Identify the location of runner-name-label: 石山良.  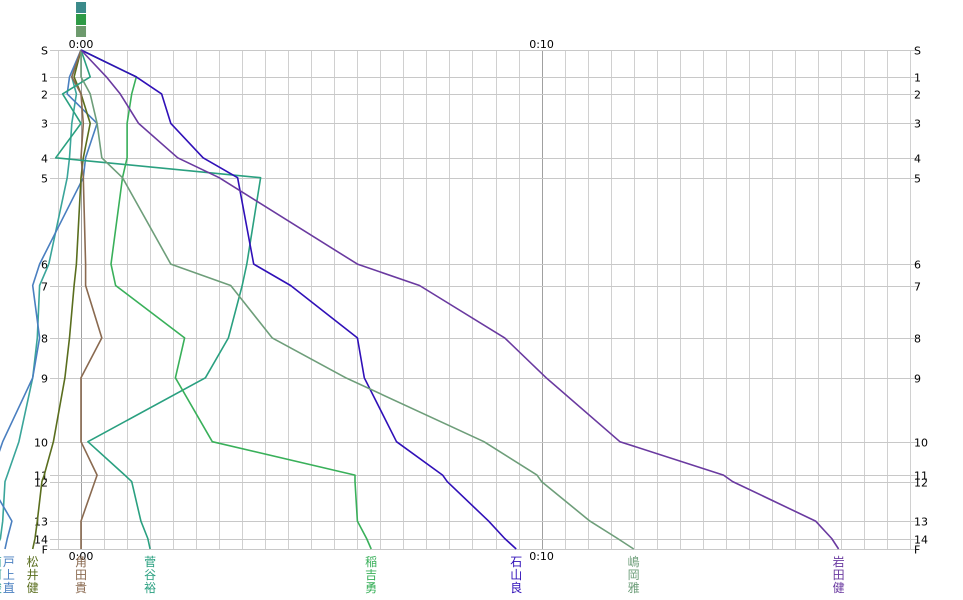
(516, 575).